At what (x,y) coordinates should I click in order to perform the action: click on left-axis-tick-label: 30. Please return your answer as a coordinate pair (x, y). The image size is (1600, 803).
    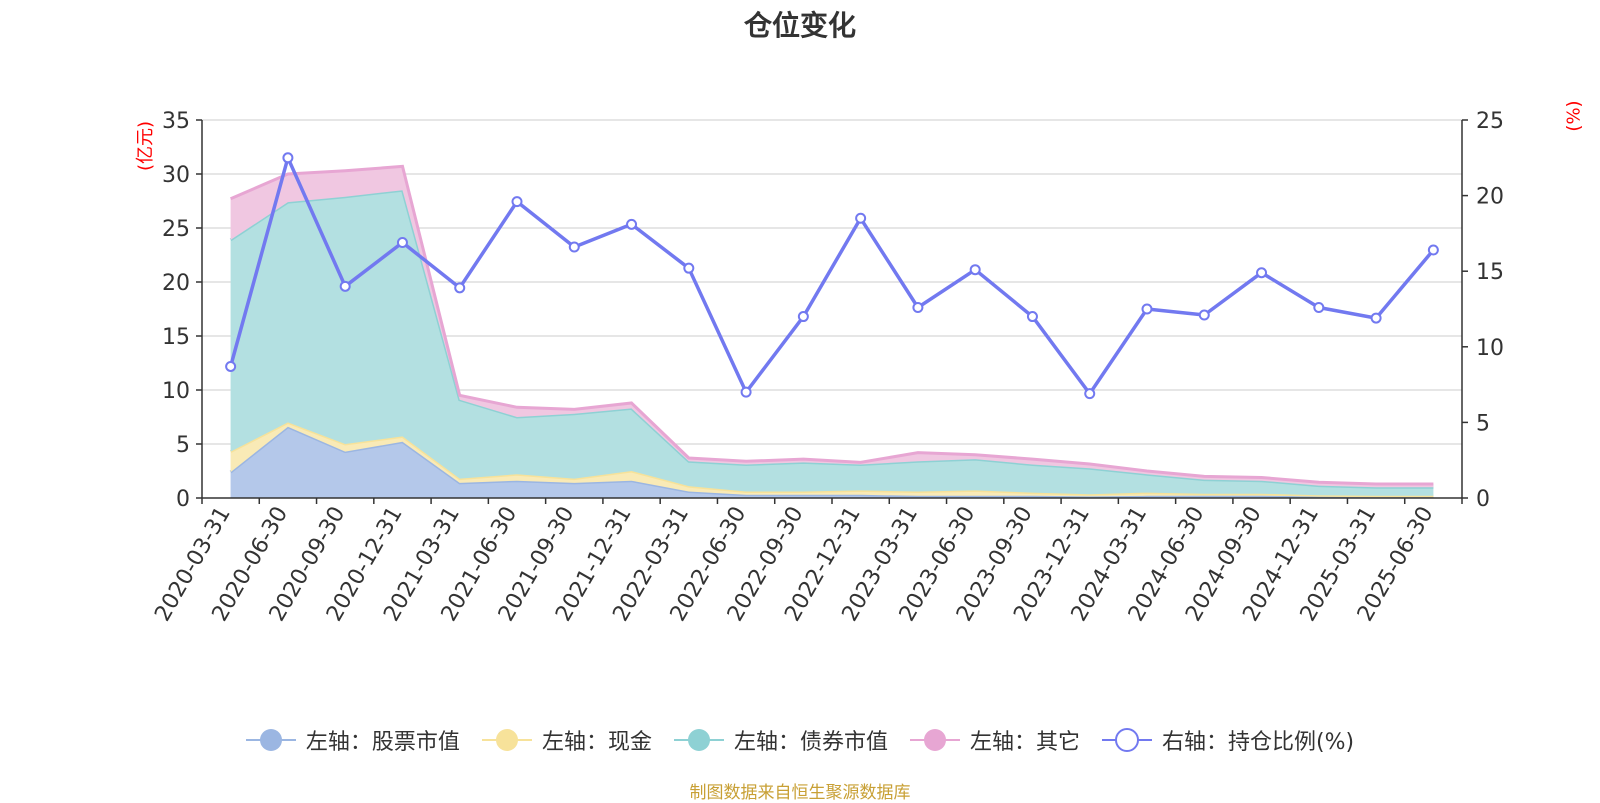
    Looking at the image, I should click on (176, 175).